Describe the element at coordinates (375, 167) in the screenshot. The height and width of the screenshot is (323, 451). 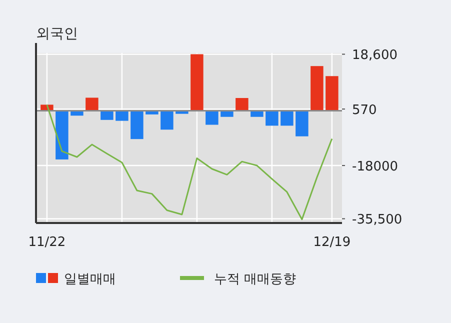
I see `y-tick-label: -18000` at that location.